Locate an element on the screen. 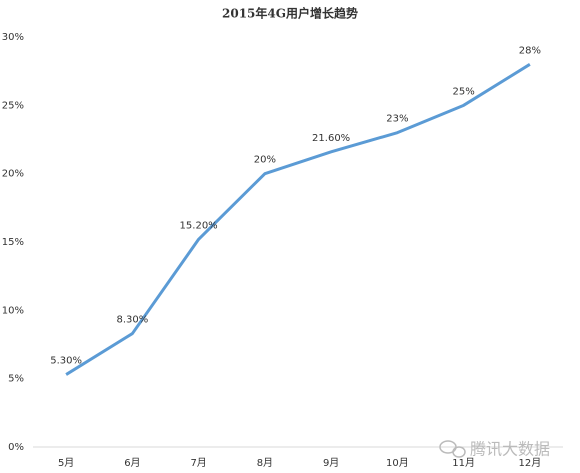 This screenshot has height=473, width=580. y-tick-label: 15% is located at coordinates (13, 242).